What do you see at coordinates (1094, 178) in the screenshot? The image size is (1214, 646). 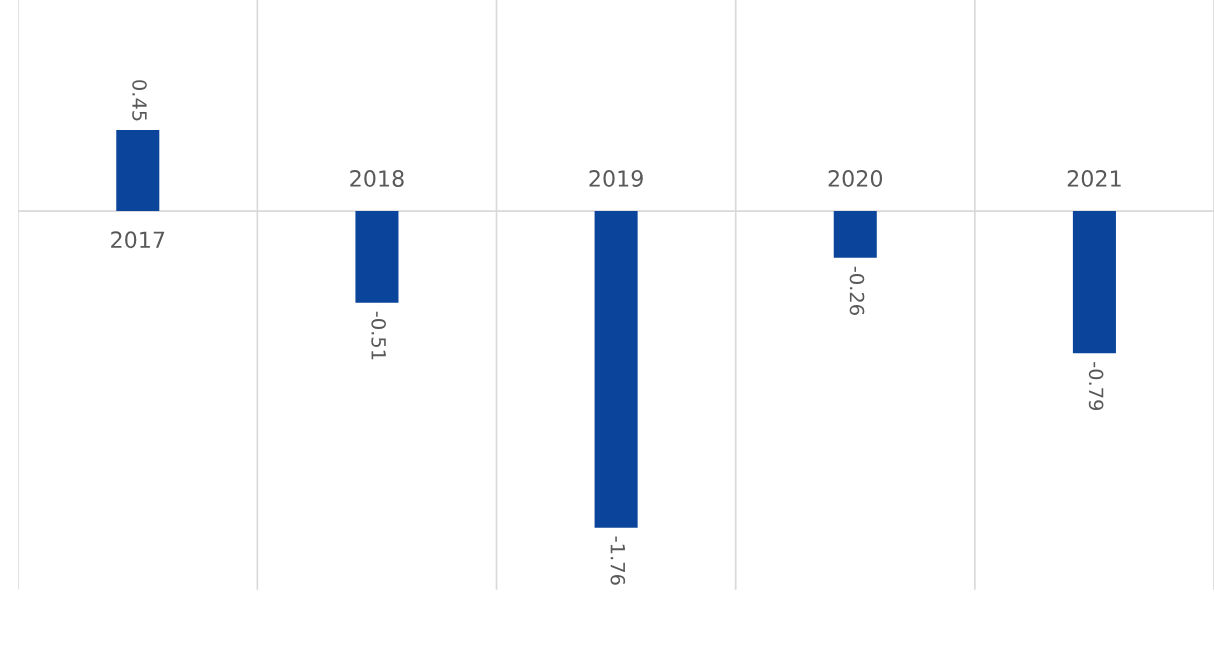 I see `x-tick-label: 2021` at bounding box center [1094, 178].